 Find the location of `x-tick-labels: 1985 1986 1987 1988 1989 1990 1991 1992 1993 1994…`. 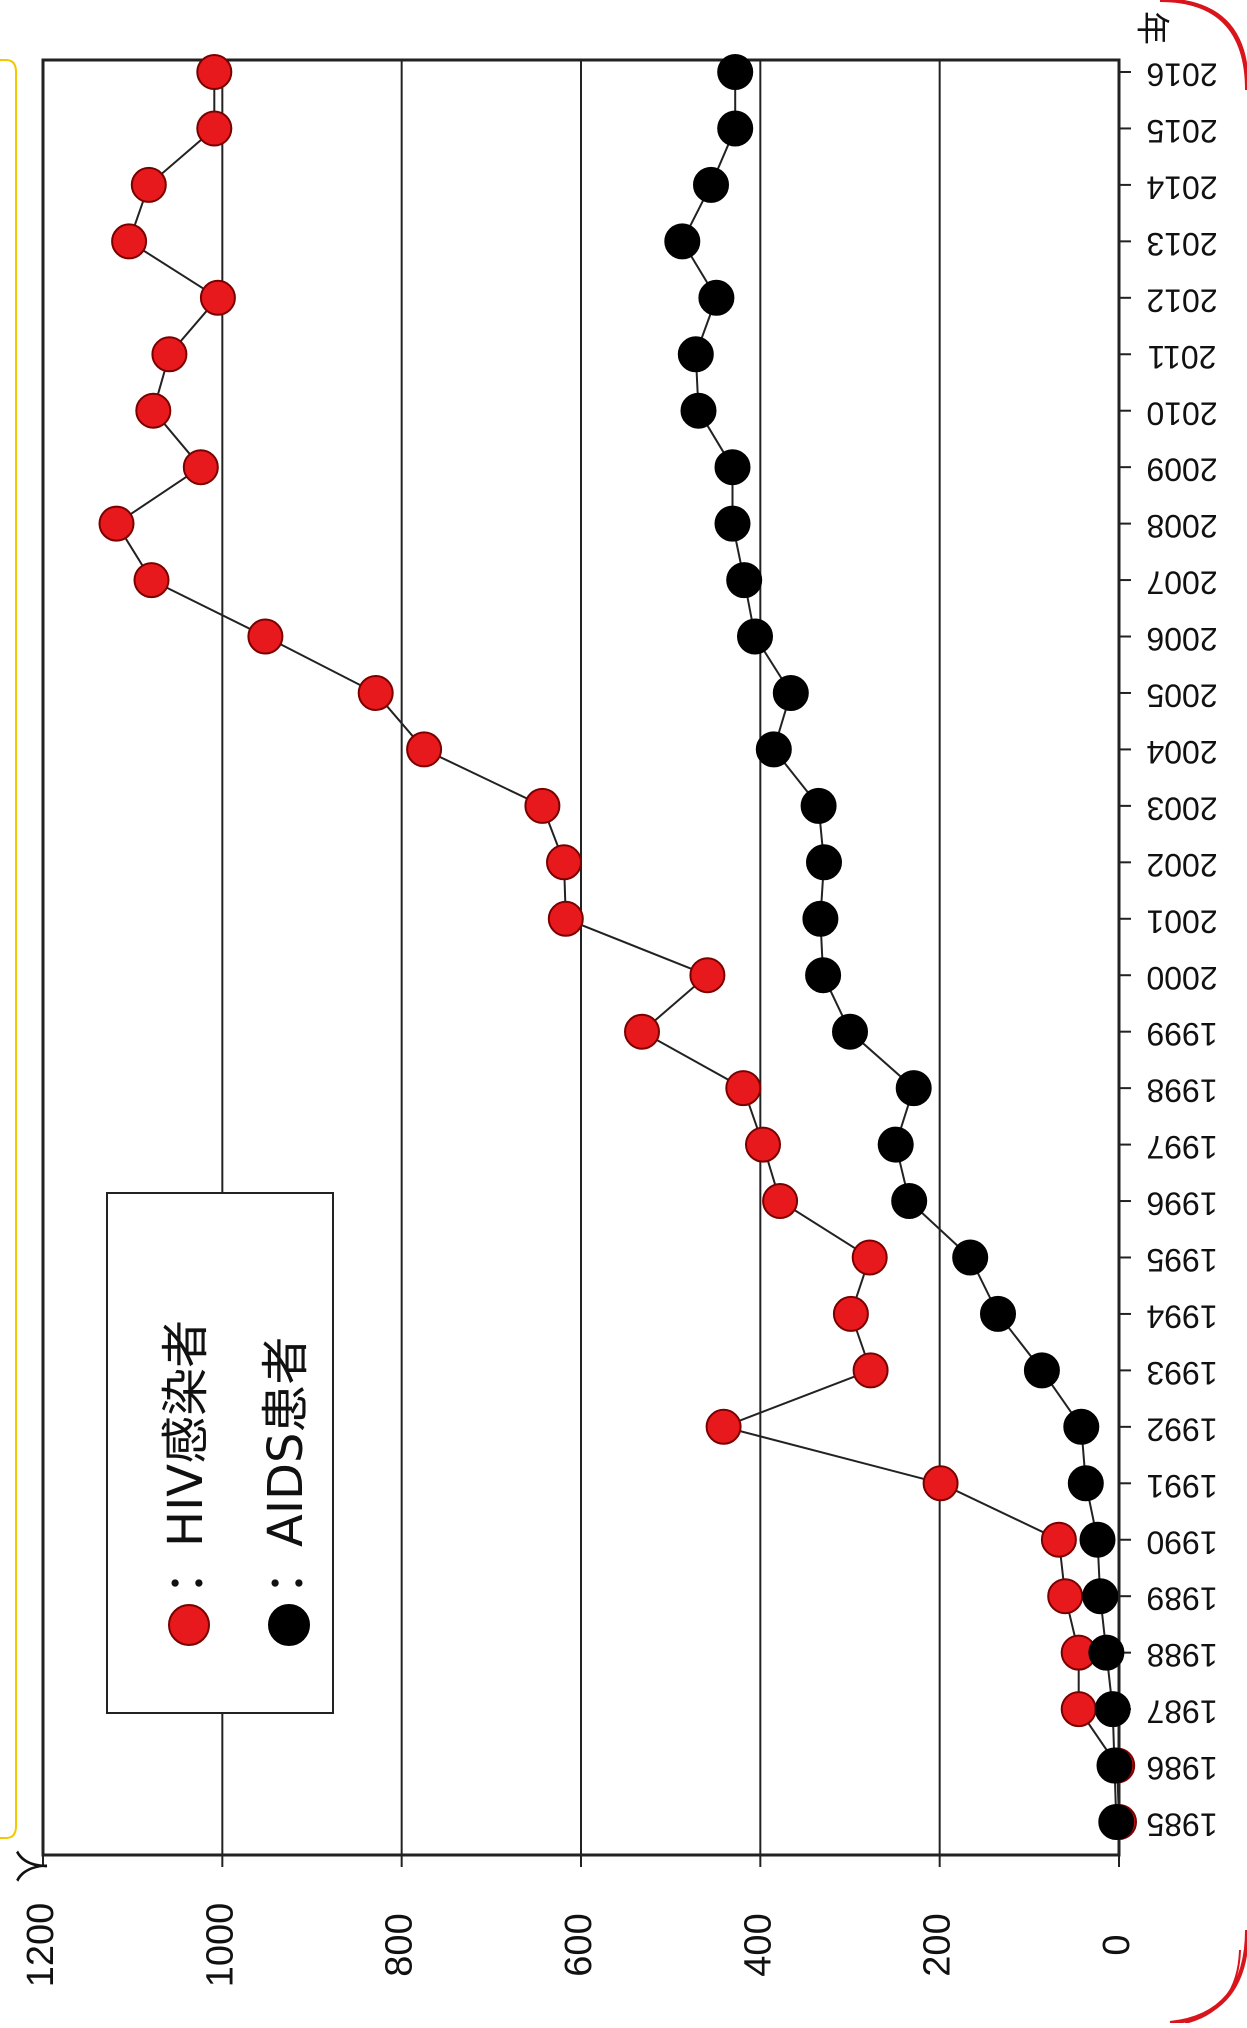

x-tick-labels: 1985 1986 1987 1988 1989 1990 1991 1992 1993 1994… is located at coordinates (1168, 950).